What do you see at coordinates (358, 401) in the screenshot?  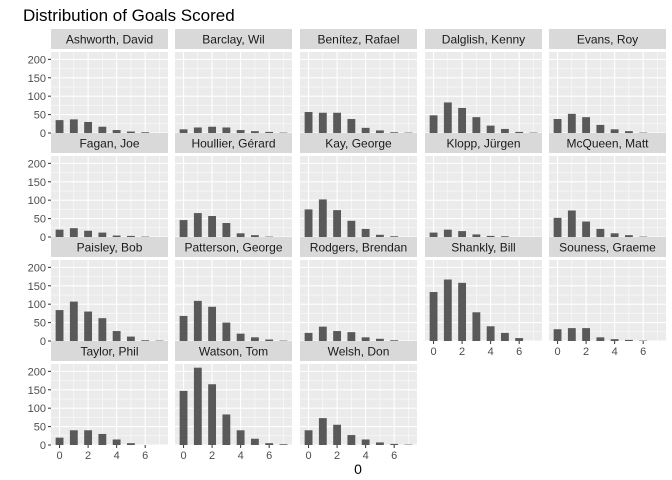 I see `facet-panel: Welsh, Don 0 2 4 6` at bounding box center [358, 401].